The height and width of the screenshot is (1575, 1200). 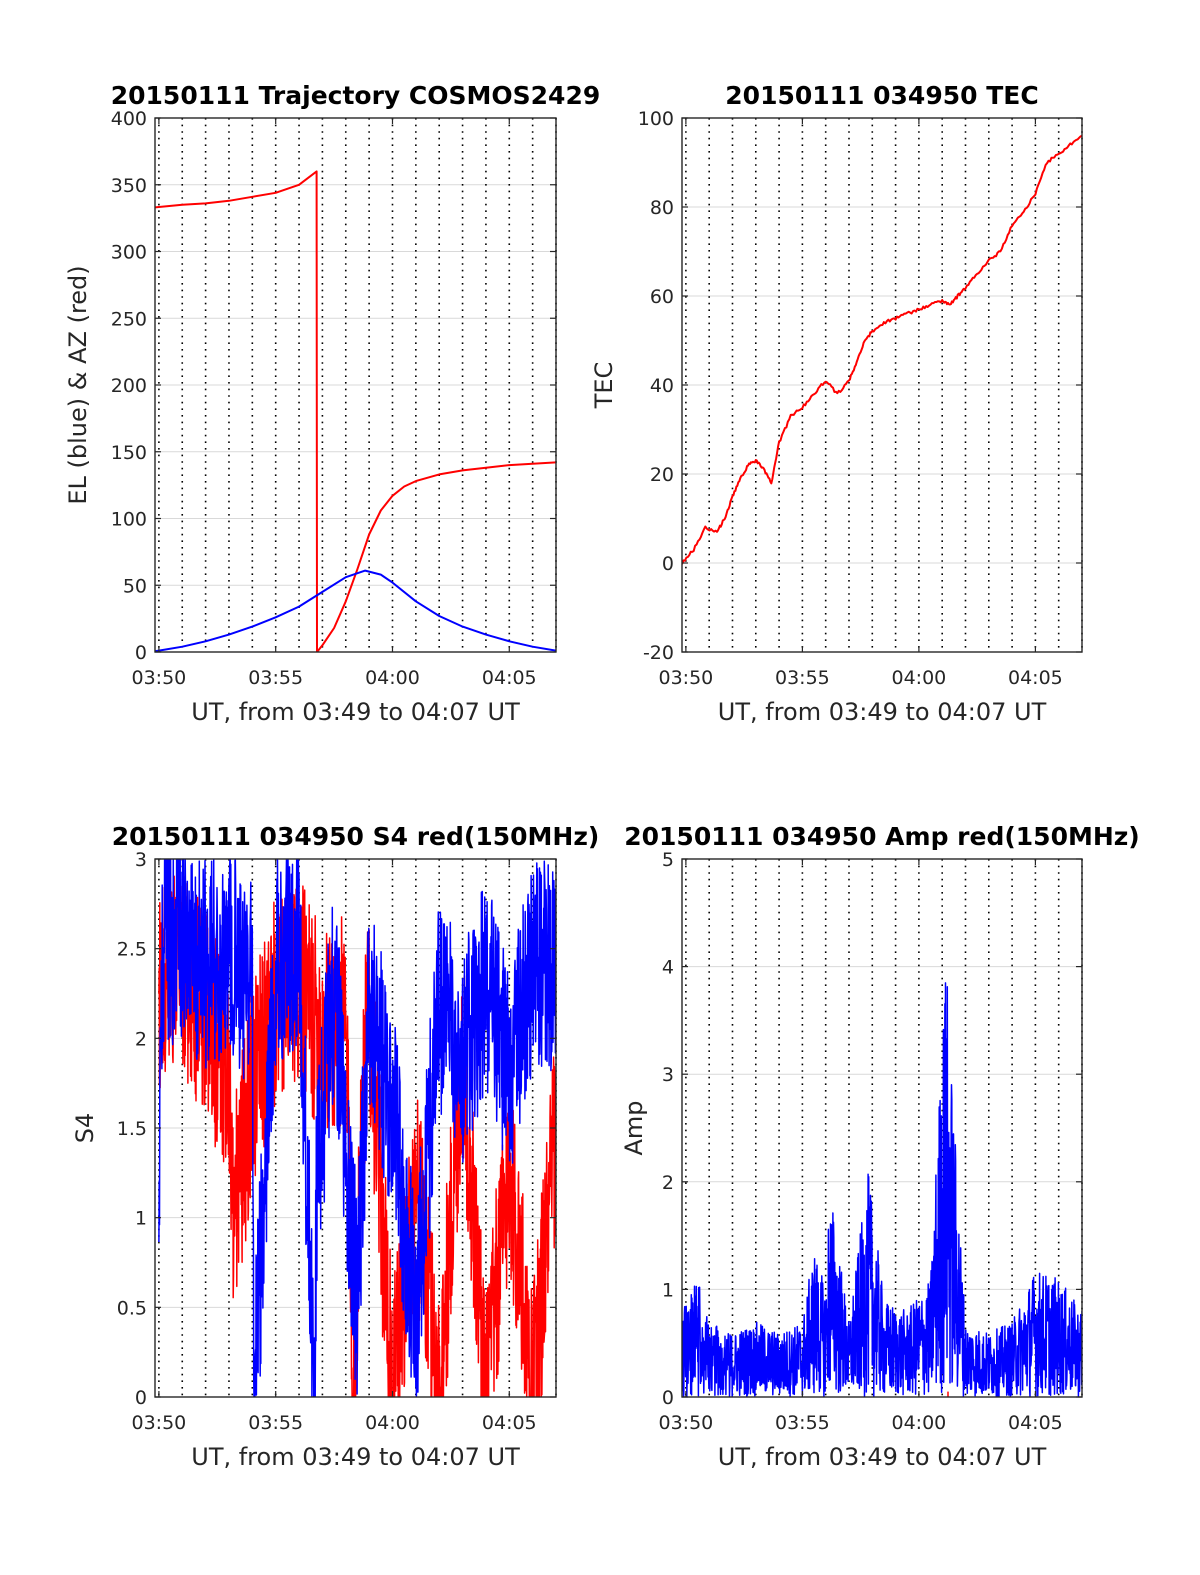 What do you see at coordinates (668, 860) in the screenshot?
I see `y-tick-label: 5` at bounding box center [668, 860].